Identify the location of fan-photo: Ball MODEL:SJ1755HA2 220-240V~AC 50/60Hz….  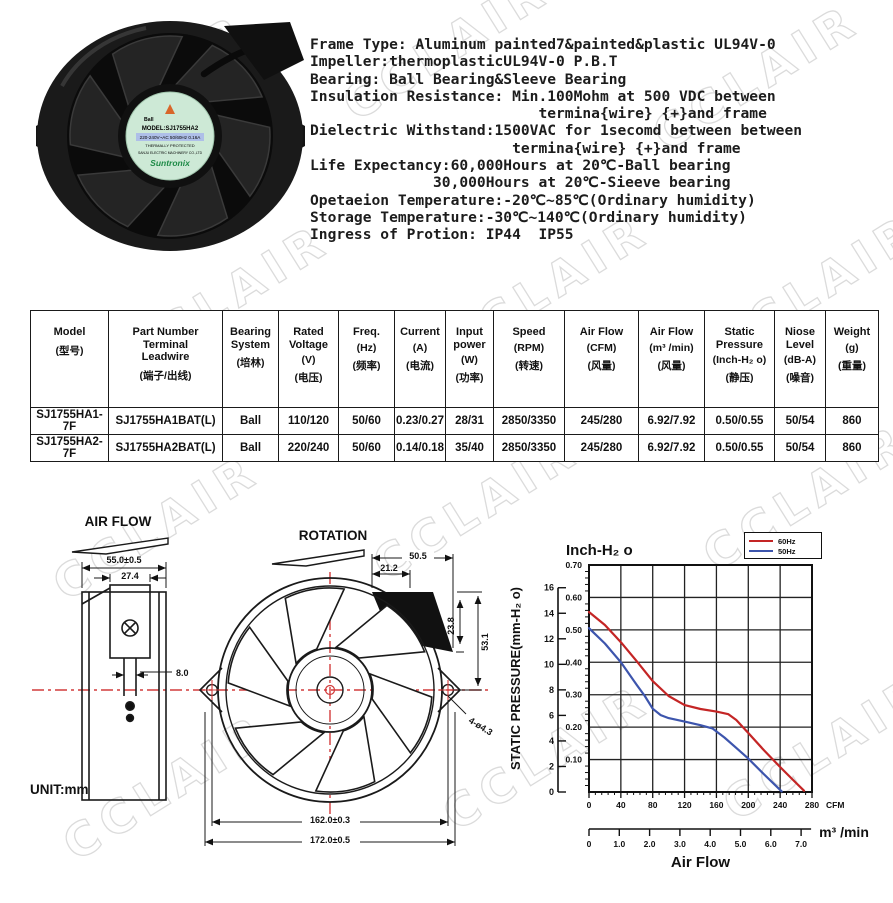
(170, 136).